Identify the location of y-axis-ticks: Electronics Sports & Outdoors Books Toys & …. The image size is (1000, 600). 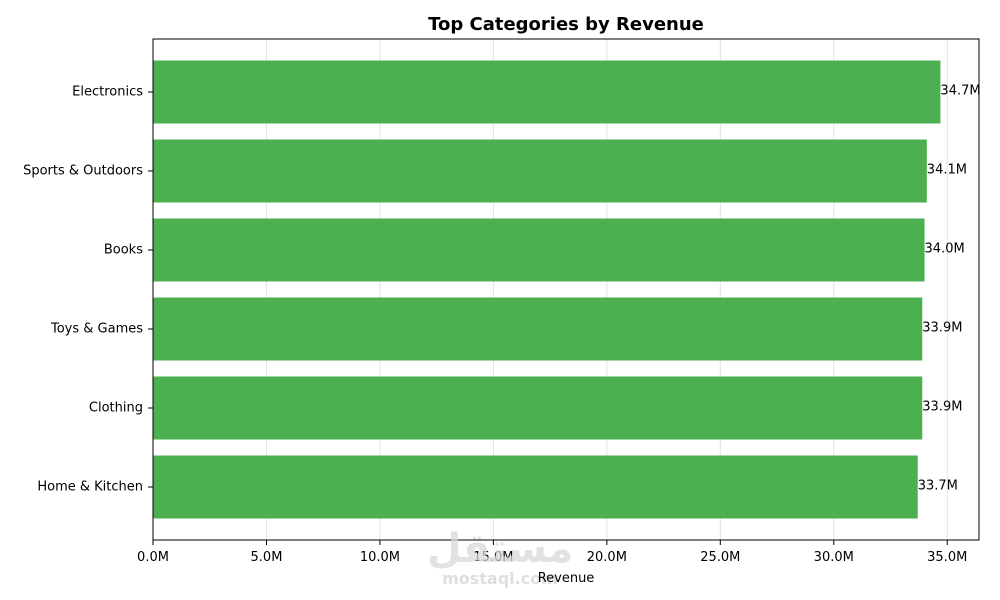
(88, 290).